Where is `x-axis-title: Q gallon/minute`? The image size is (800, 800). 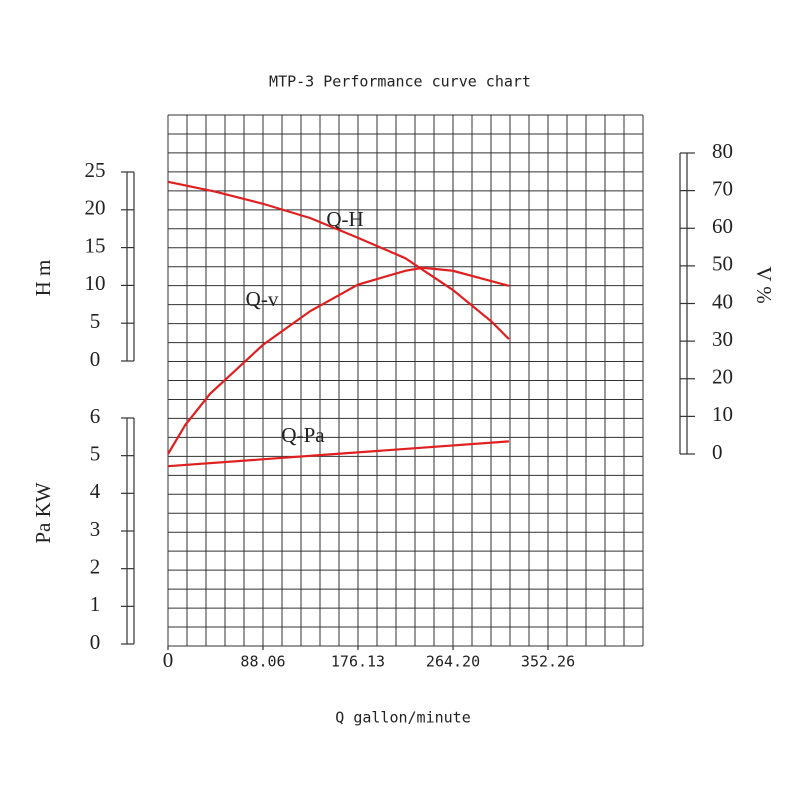
x-axis-title: Q gallon/minute is located at coordinates (402, 718).